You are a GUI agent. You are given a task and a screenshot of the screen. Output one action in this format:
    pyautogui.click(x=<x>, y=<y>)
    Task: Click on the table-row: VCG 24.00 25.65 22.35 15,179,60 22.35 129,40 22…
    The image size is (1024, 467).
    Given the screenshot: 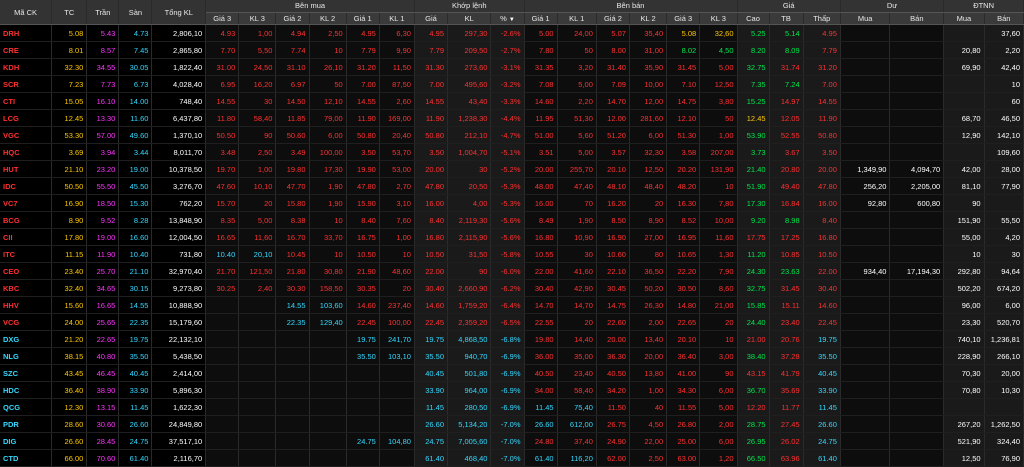 What is the action you would take?
    pyautogui.click(x=512, y=322)
    